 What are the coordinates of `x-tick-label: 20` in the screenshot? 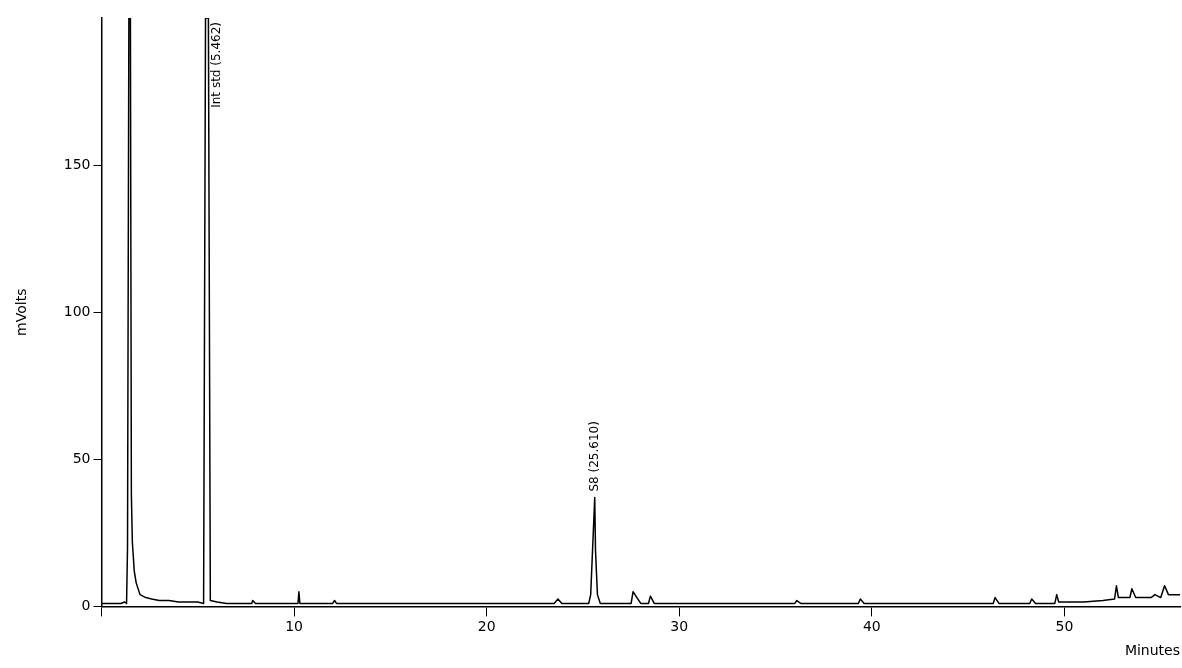 It's located at (486, 626).